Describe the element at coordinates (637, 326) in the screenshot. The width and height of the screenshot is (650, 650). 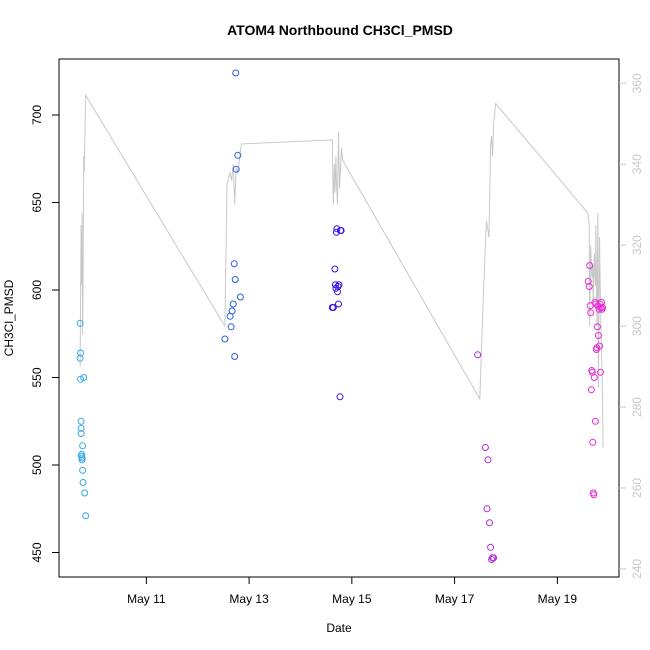
I see `y2-tick-label: 300` at that location.